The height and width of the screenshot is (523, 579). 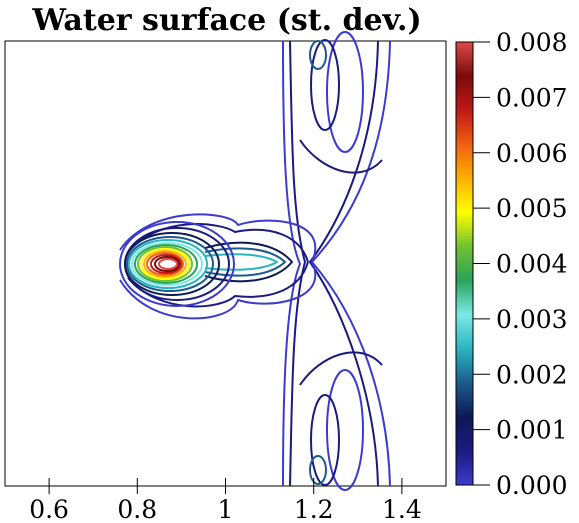 I want to click on colorbar-tick-label: 0.002, so click(x=532, y=374).